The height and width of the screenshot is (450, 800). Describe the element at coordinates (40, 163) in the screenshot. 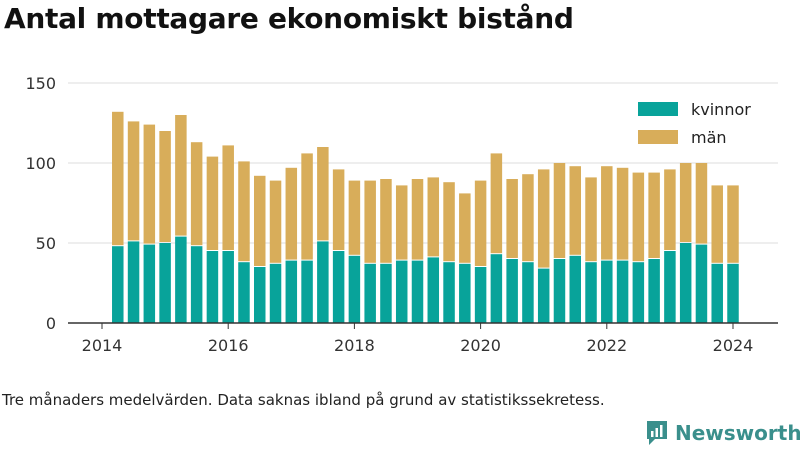

I see `y-tick-label: 100` at that location.